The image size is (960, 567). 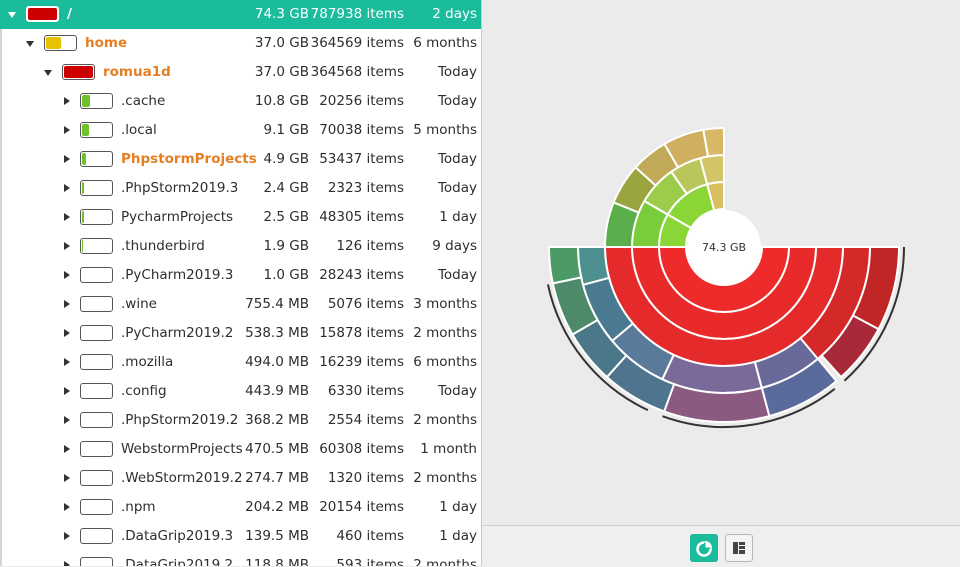 What do you see at coordinates (286, 246) in the screenshot?
I see `row-size: 1.9 GB` at bounding box center [286, 246].